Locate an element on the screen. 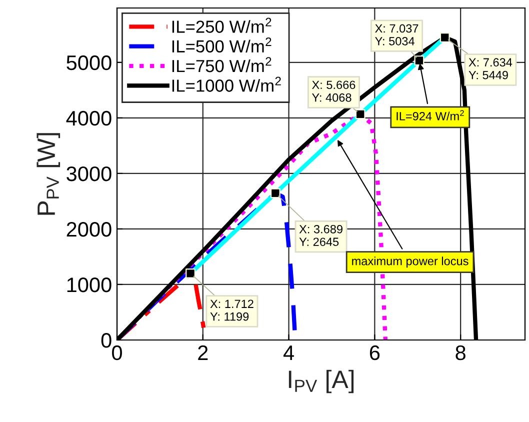 Image resolution: width=529 pixels, height=422 pixels. y-tick-label: 1000 is located at coordinates (89, 284).